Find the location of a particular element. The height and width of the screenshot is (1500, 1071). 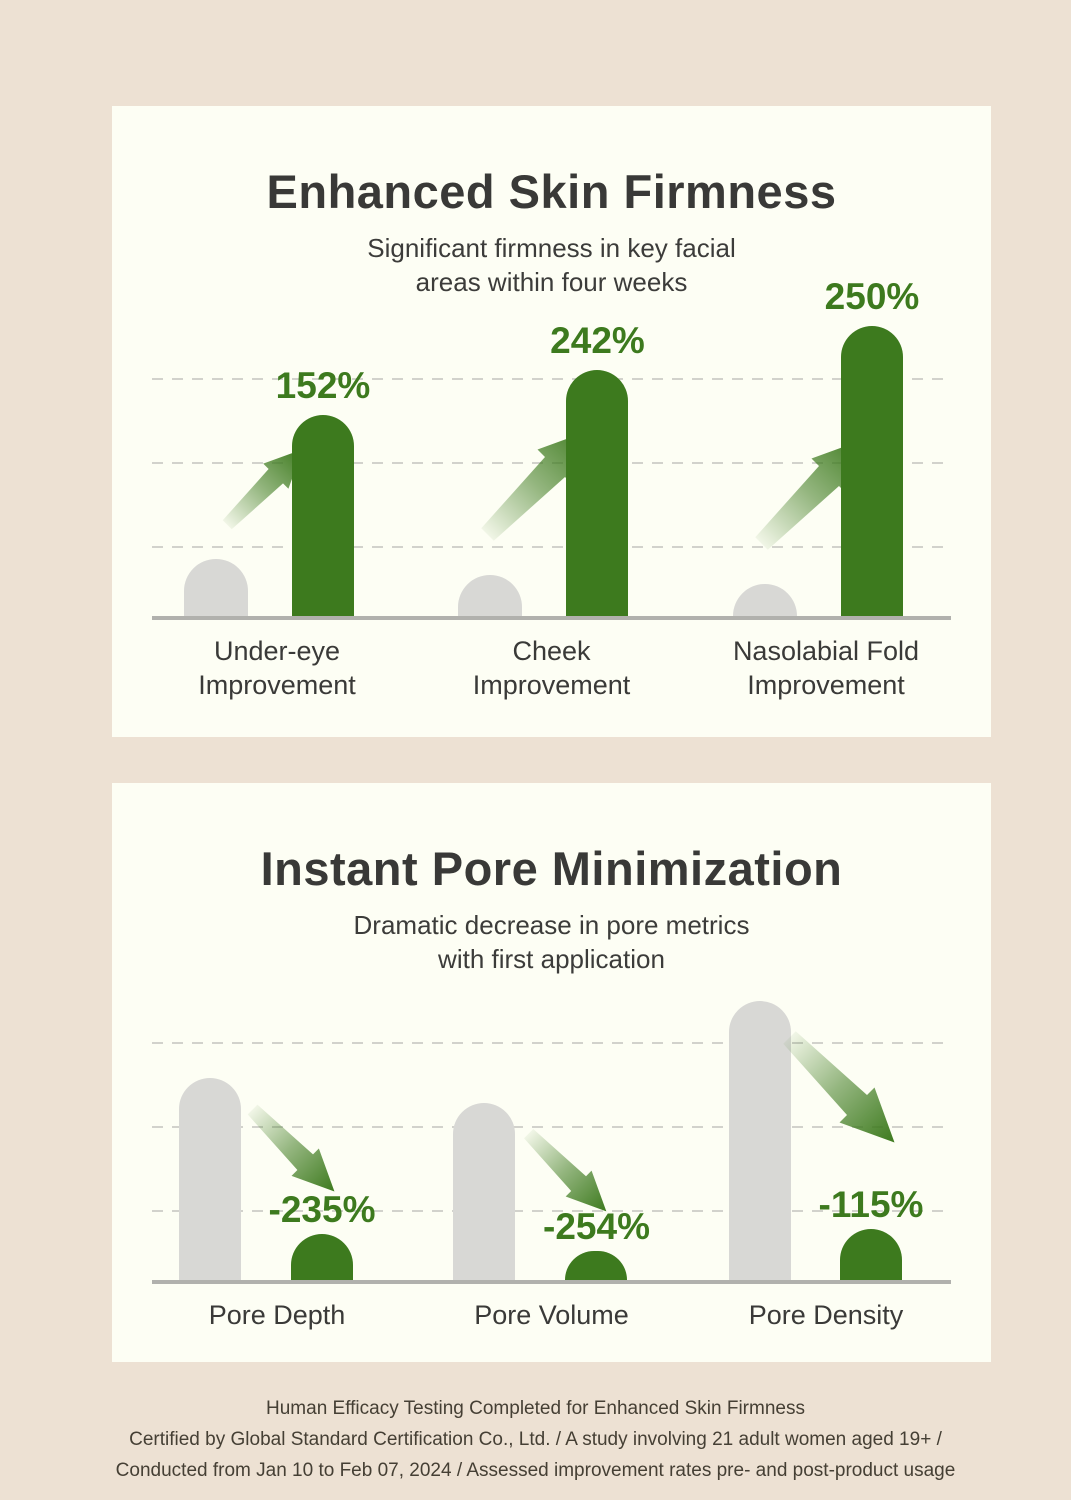

bar-group: -235% is located at coordinates (277, 1137).